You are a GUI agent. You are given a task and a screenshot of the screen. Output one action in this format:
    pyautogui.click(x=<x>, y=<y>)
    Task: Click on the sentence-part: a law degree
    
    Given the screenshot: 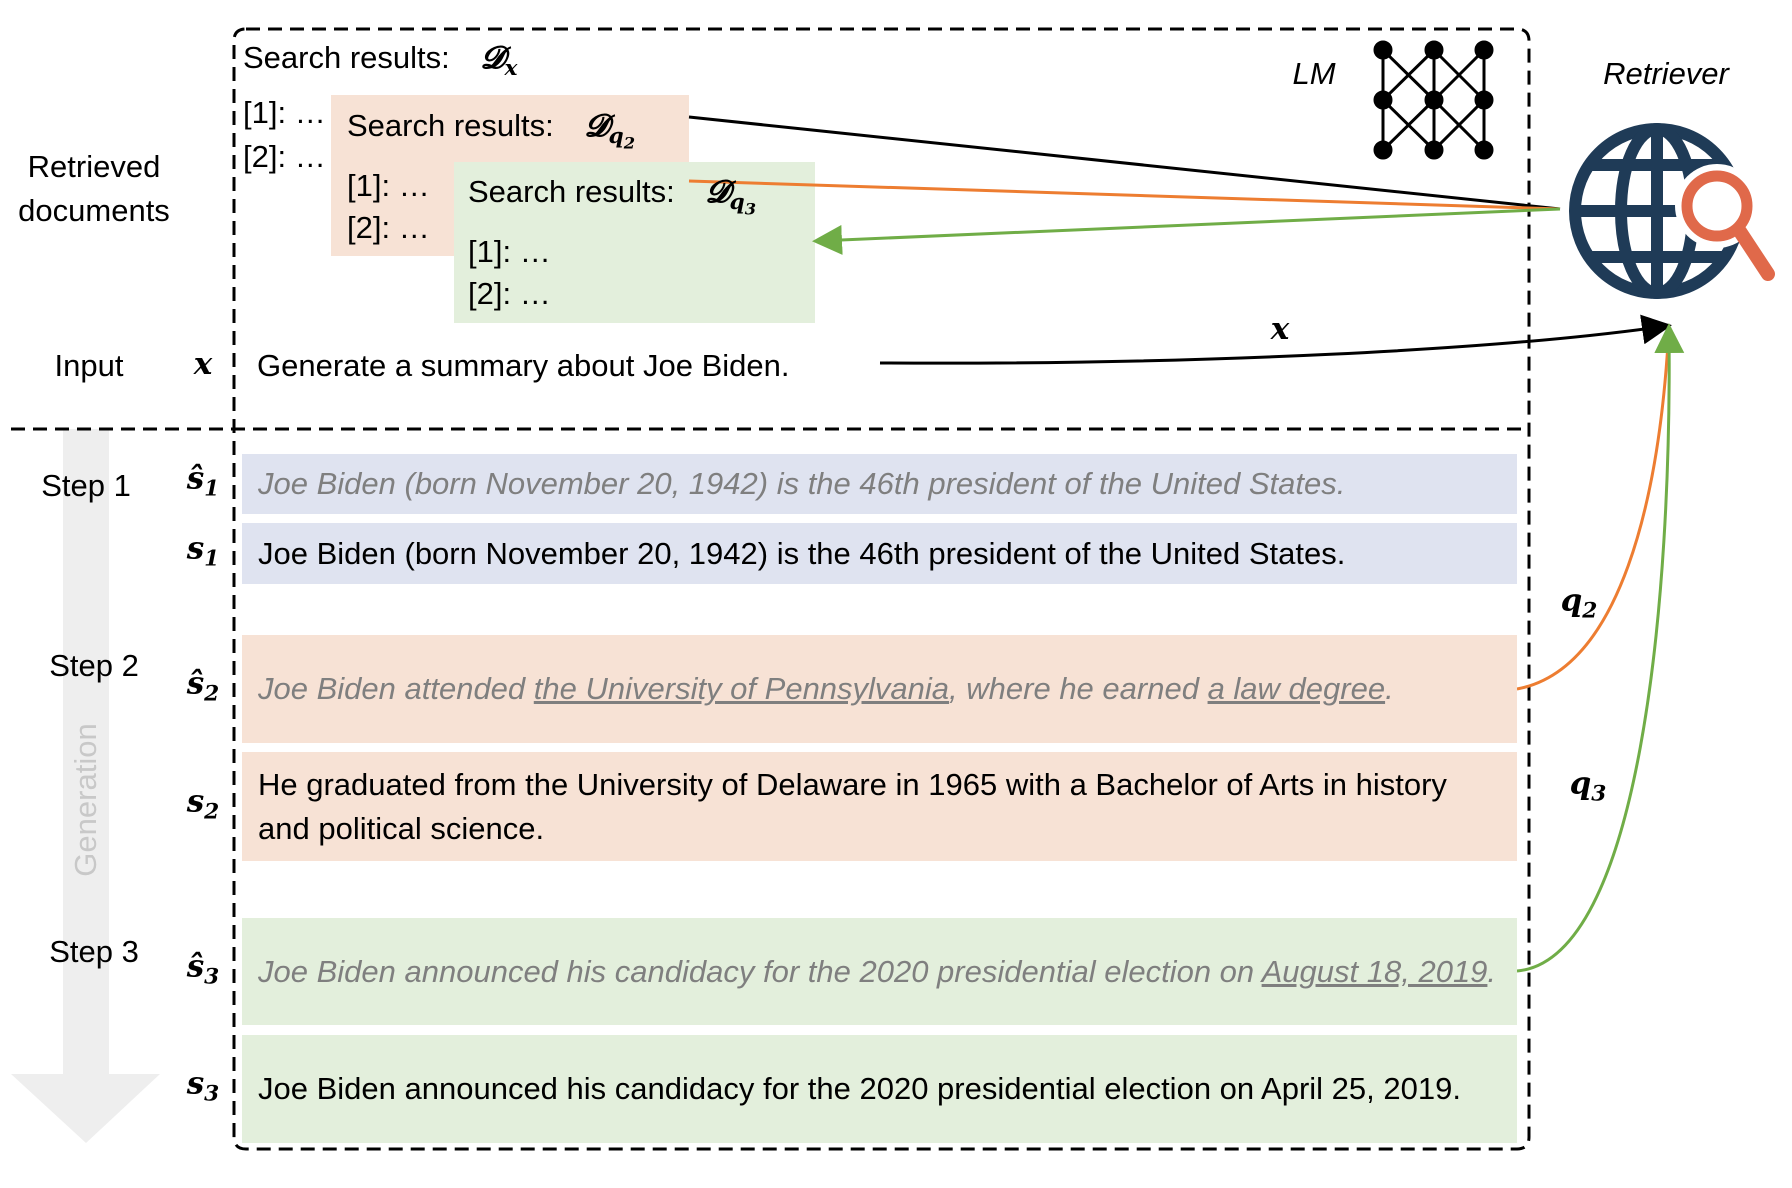 What is the action you would take?
    pyautogui.click(x=1296, y=688)
    